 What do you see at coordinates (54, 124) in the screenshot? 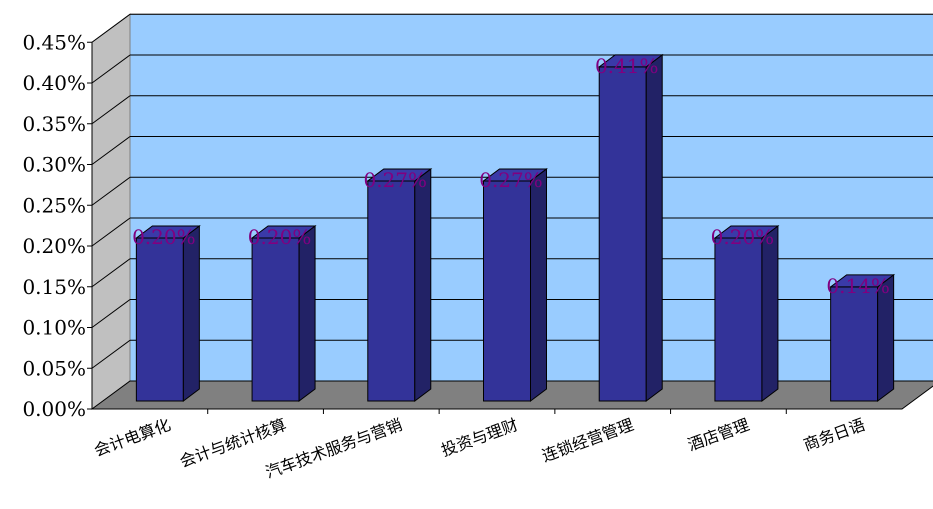
I see `y-tick-label: 0.35%` at bounding box center [54, 124].